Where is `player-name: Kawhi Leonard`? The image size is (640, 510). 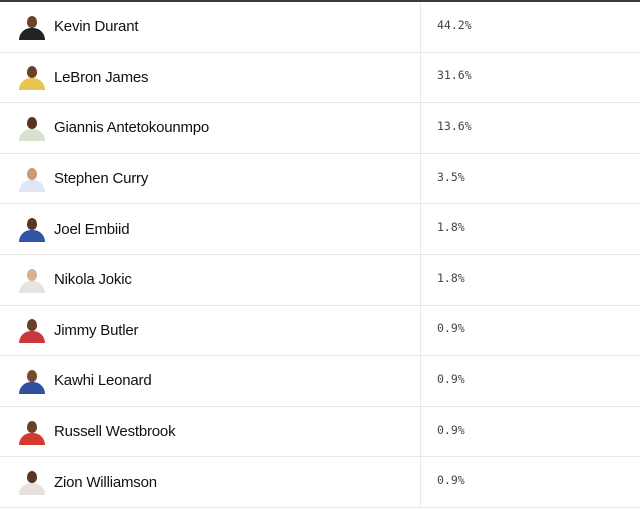
player-name: Kawhi Leonard is located at coordinates (103, 381).